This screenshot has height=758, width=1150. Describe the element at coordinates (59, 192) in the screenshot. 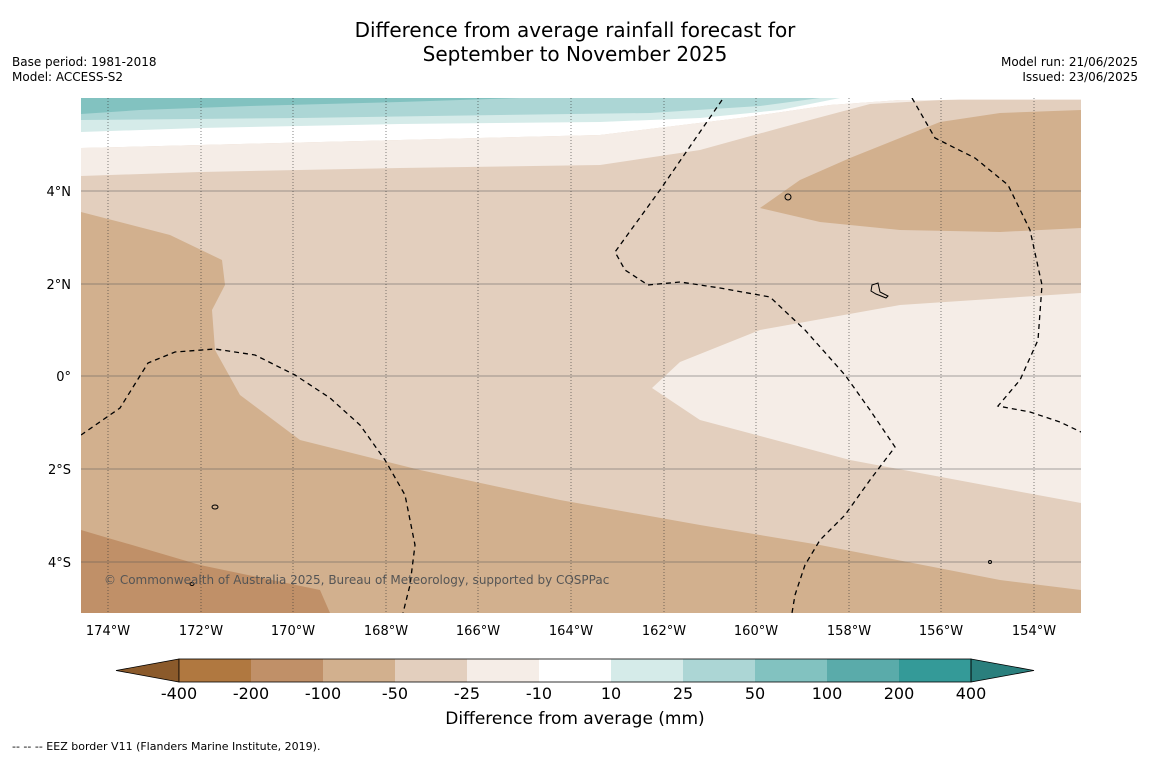

I see `lat-label-4n: 4°N` at that location.